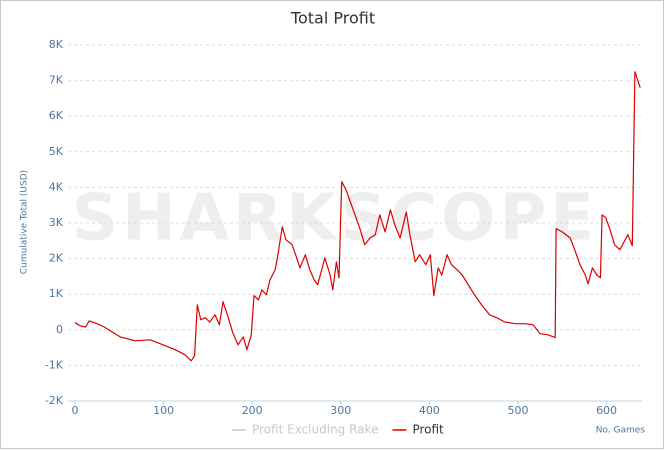  Describe the element at coordinates (54, 364) in the screenshot. I see `y-tick-label: -1K` at that location.